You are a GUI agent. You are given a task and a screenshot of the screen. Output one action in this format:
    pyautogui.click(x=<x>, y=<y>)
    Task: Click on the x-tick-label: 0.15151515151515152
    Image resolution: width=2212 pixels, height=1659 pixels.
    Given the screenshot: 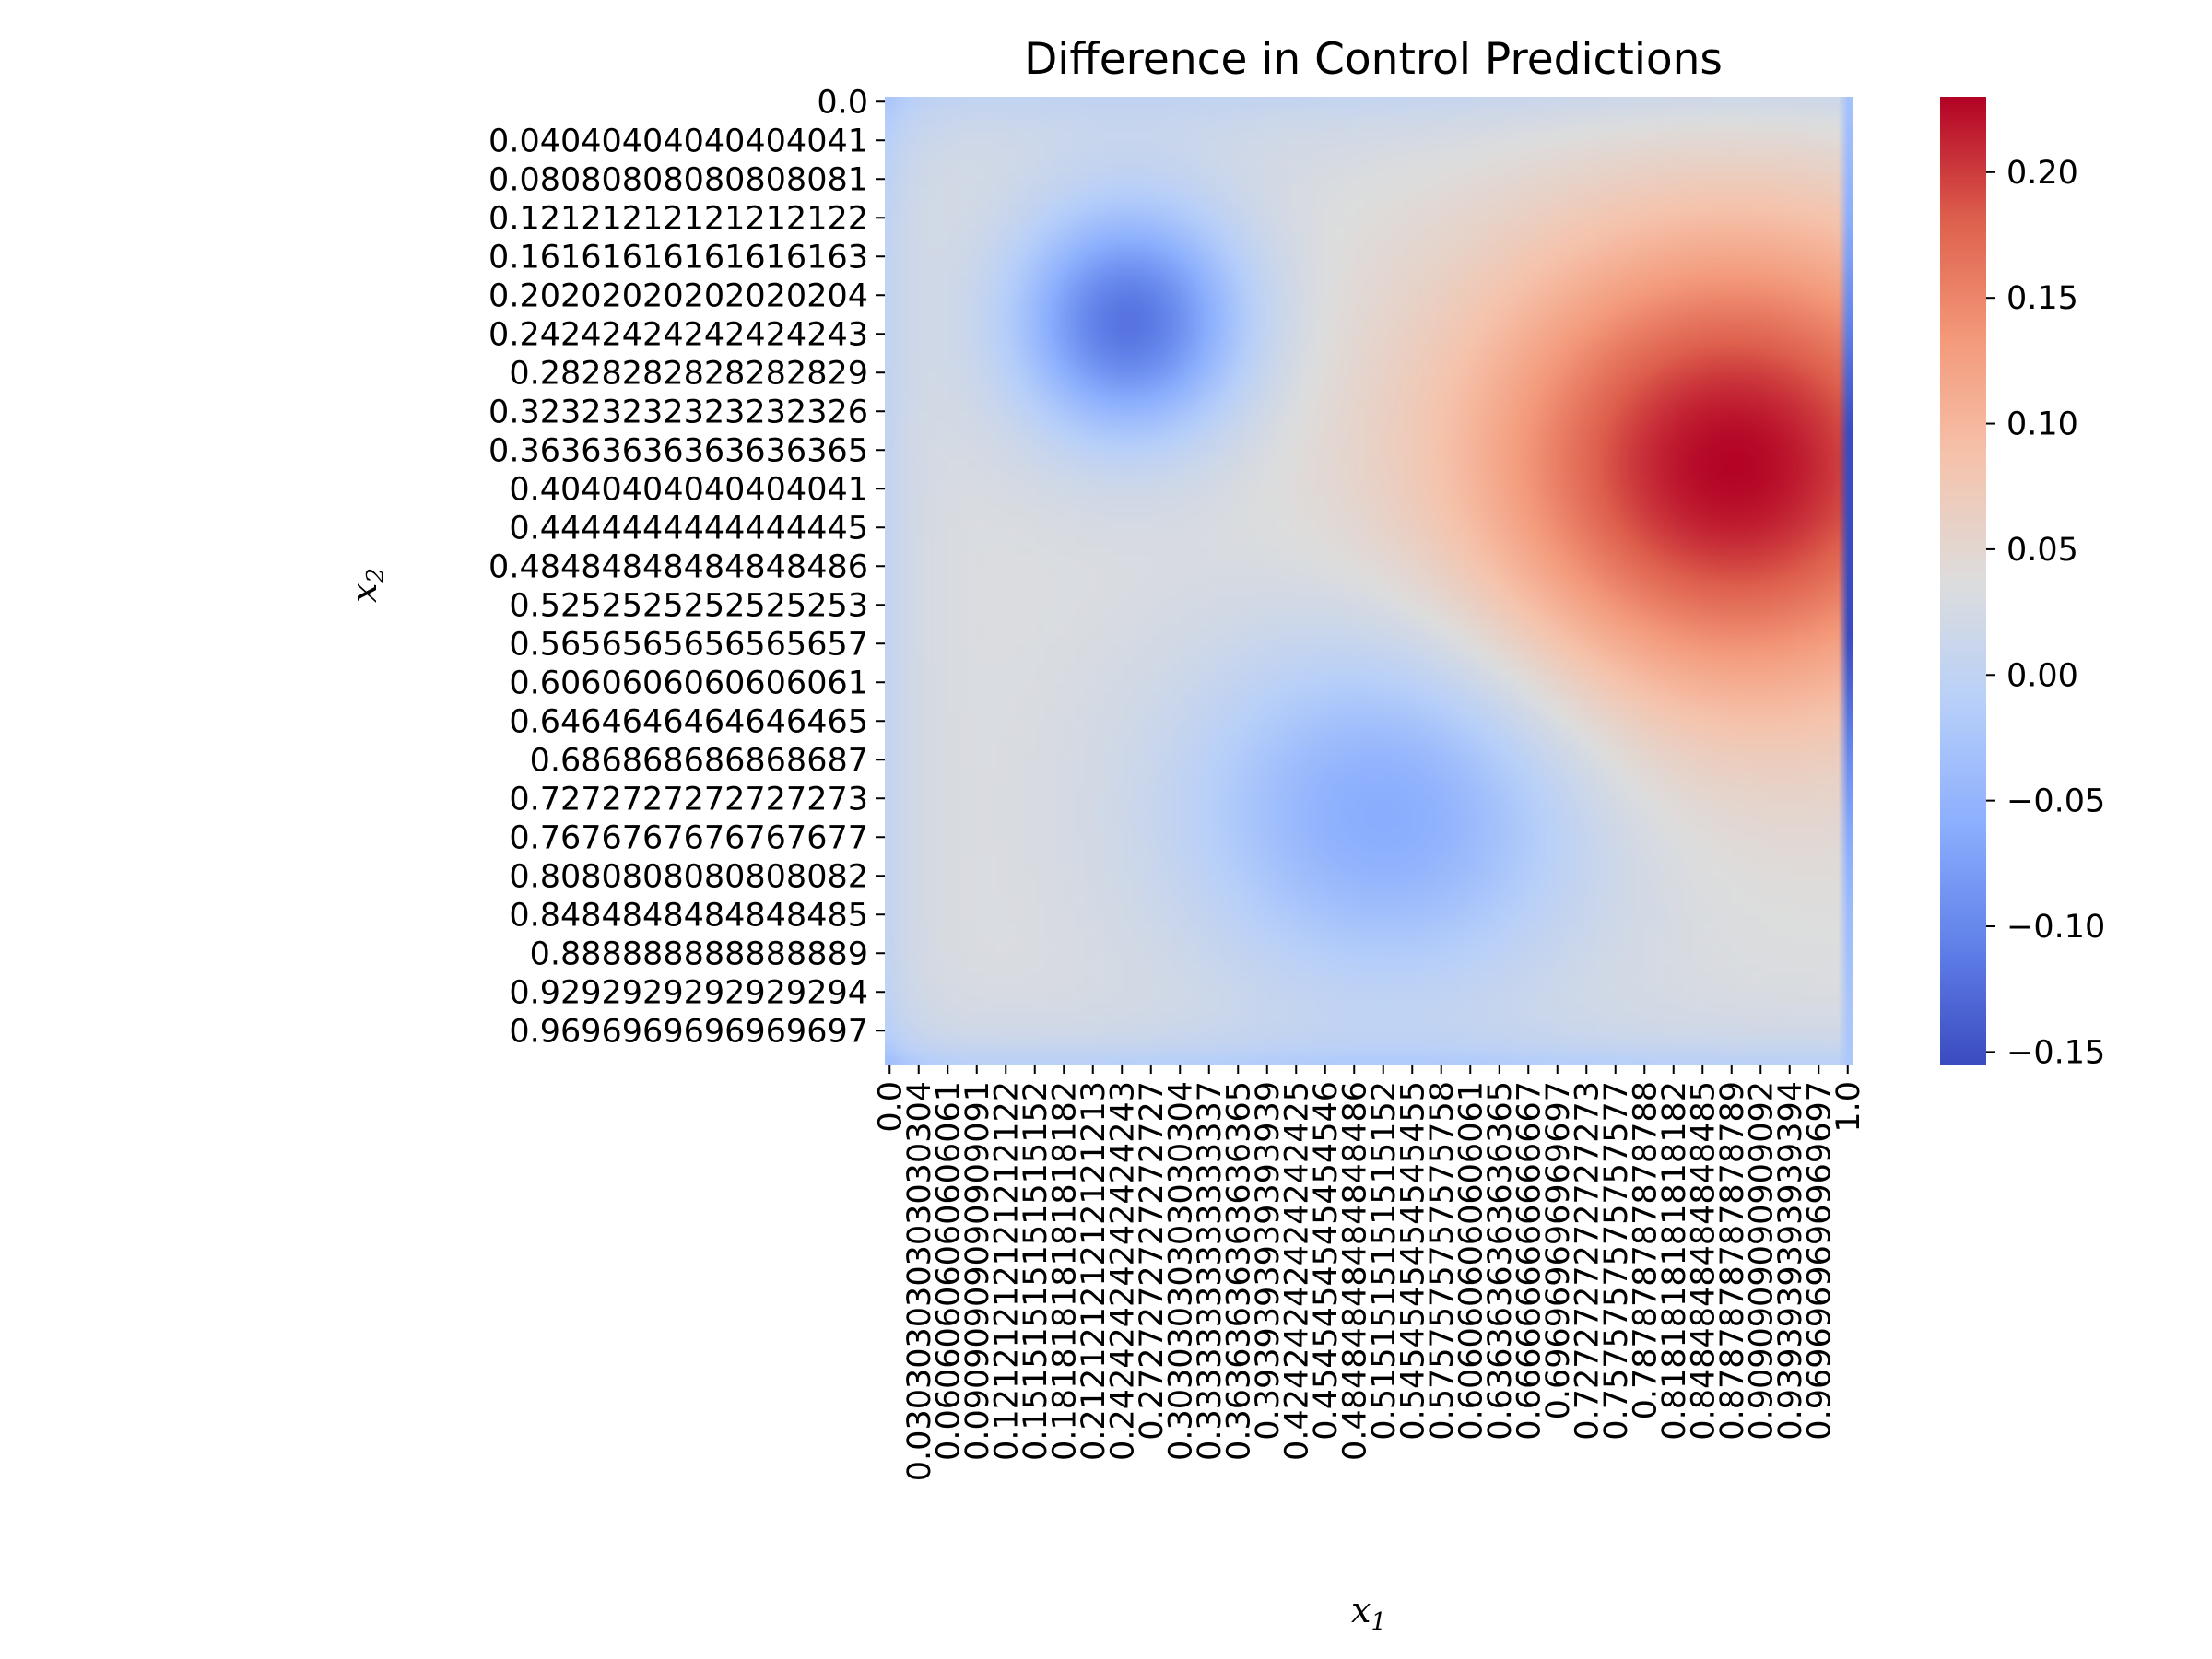 What is the action you would take?
    pyautogui.click(x=1036, y=1271)
    